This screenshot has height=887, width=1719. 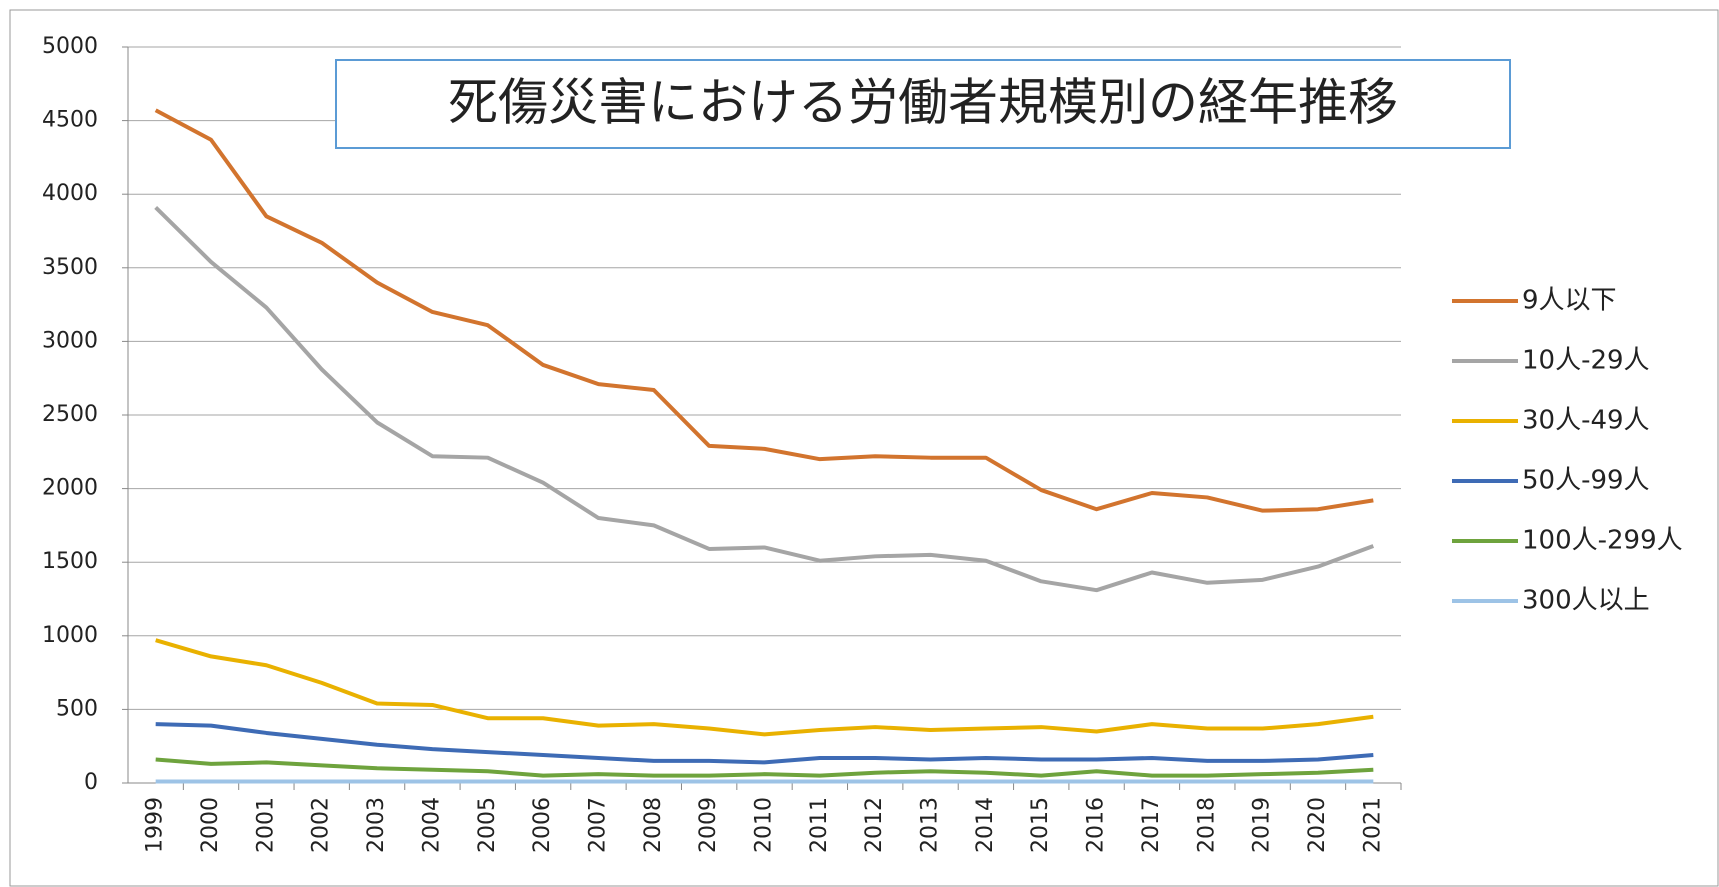 What do you see at coordinates (597, 825) in the screenshot?
I see `x-tick-label: 2007` at bounding box center [597, 825].